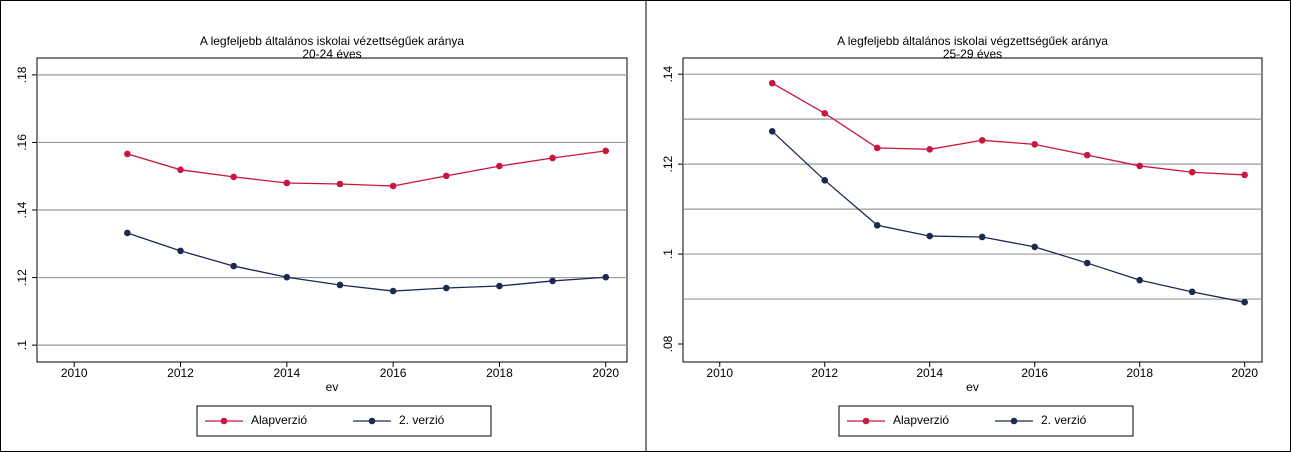 The height and width of the screenshot is (452, 1291). Describe the element at coordinates (668, 343) in the screenshot. I see `y-tick-label: .08` at that location.